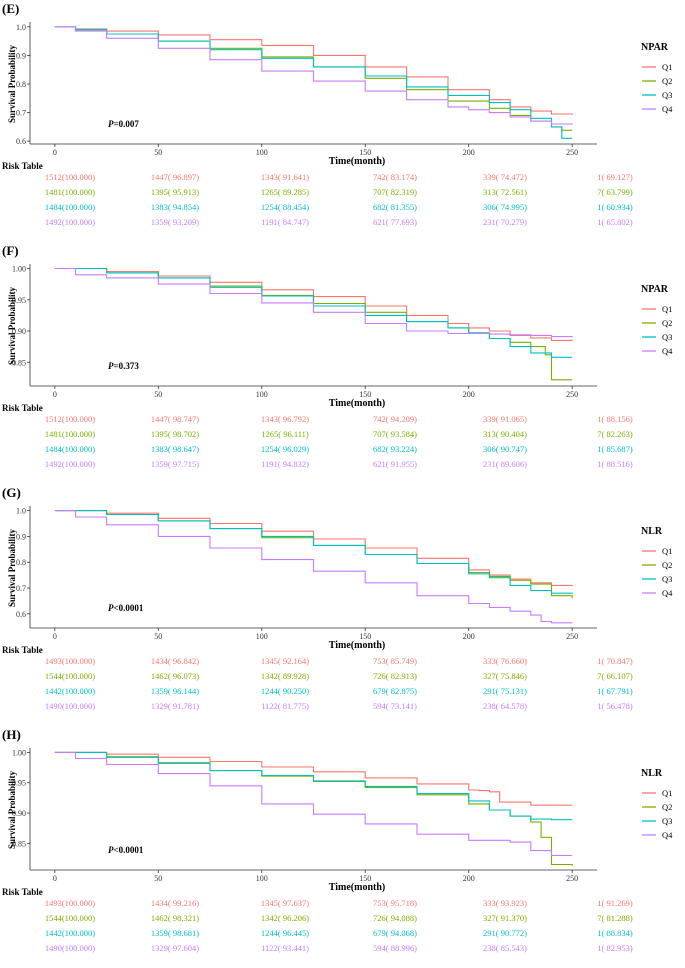 This screenshot has width=685, height=968. I want to click on risk-cell-q1: 339( 74.472), so click(505, 177).